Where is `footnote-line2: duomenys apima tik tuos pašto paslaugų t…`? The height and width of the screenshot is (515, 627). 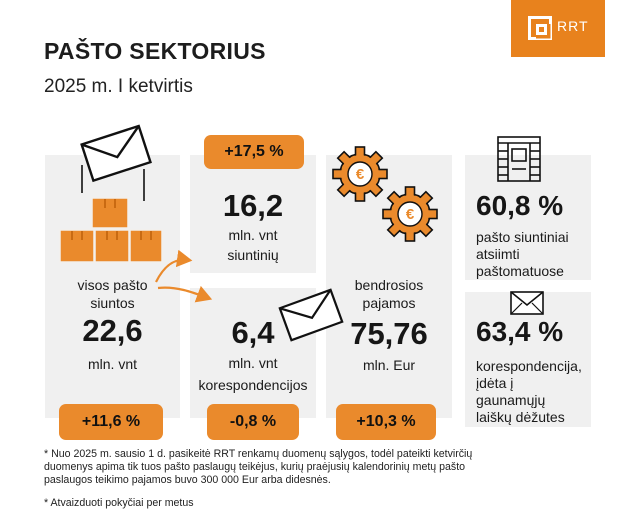
footnote-line2: duomenys apima tik tuos pašto paslaugų t… is located at coordinates (255, 467).